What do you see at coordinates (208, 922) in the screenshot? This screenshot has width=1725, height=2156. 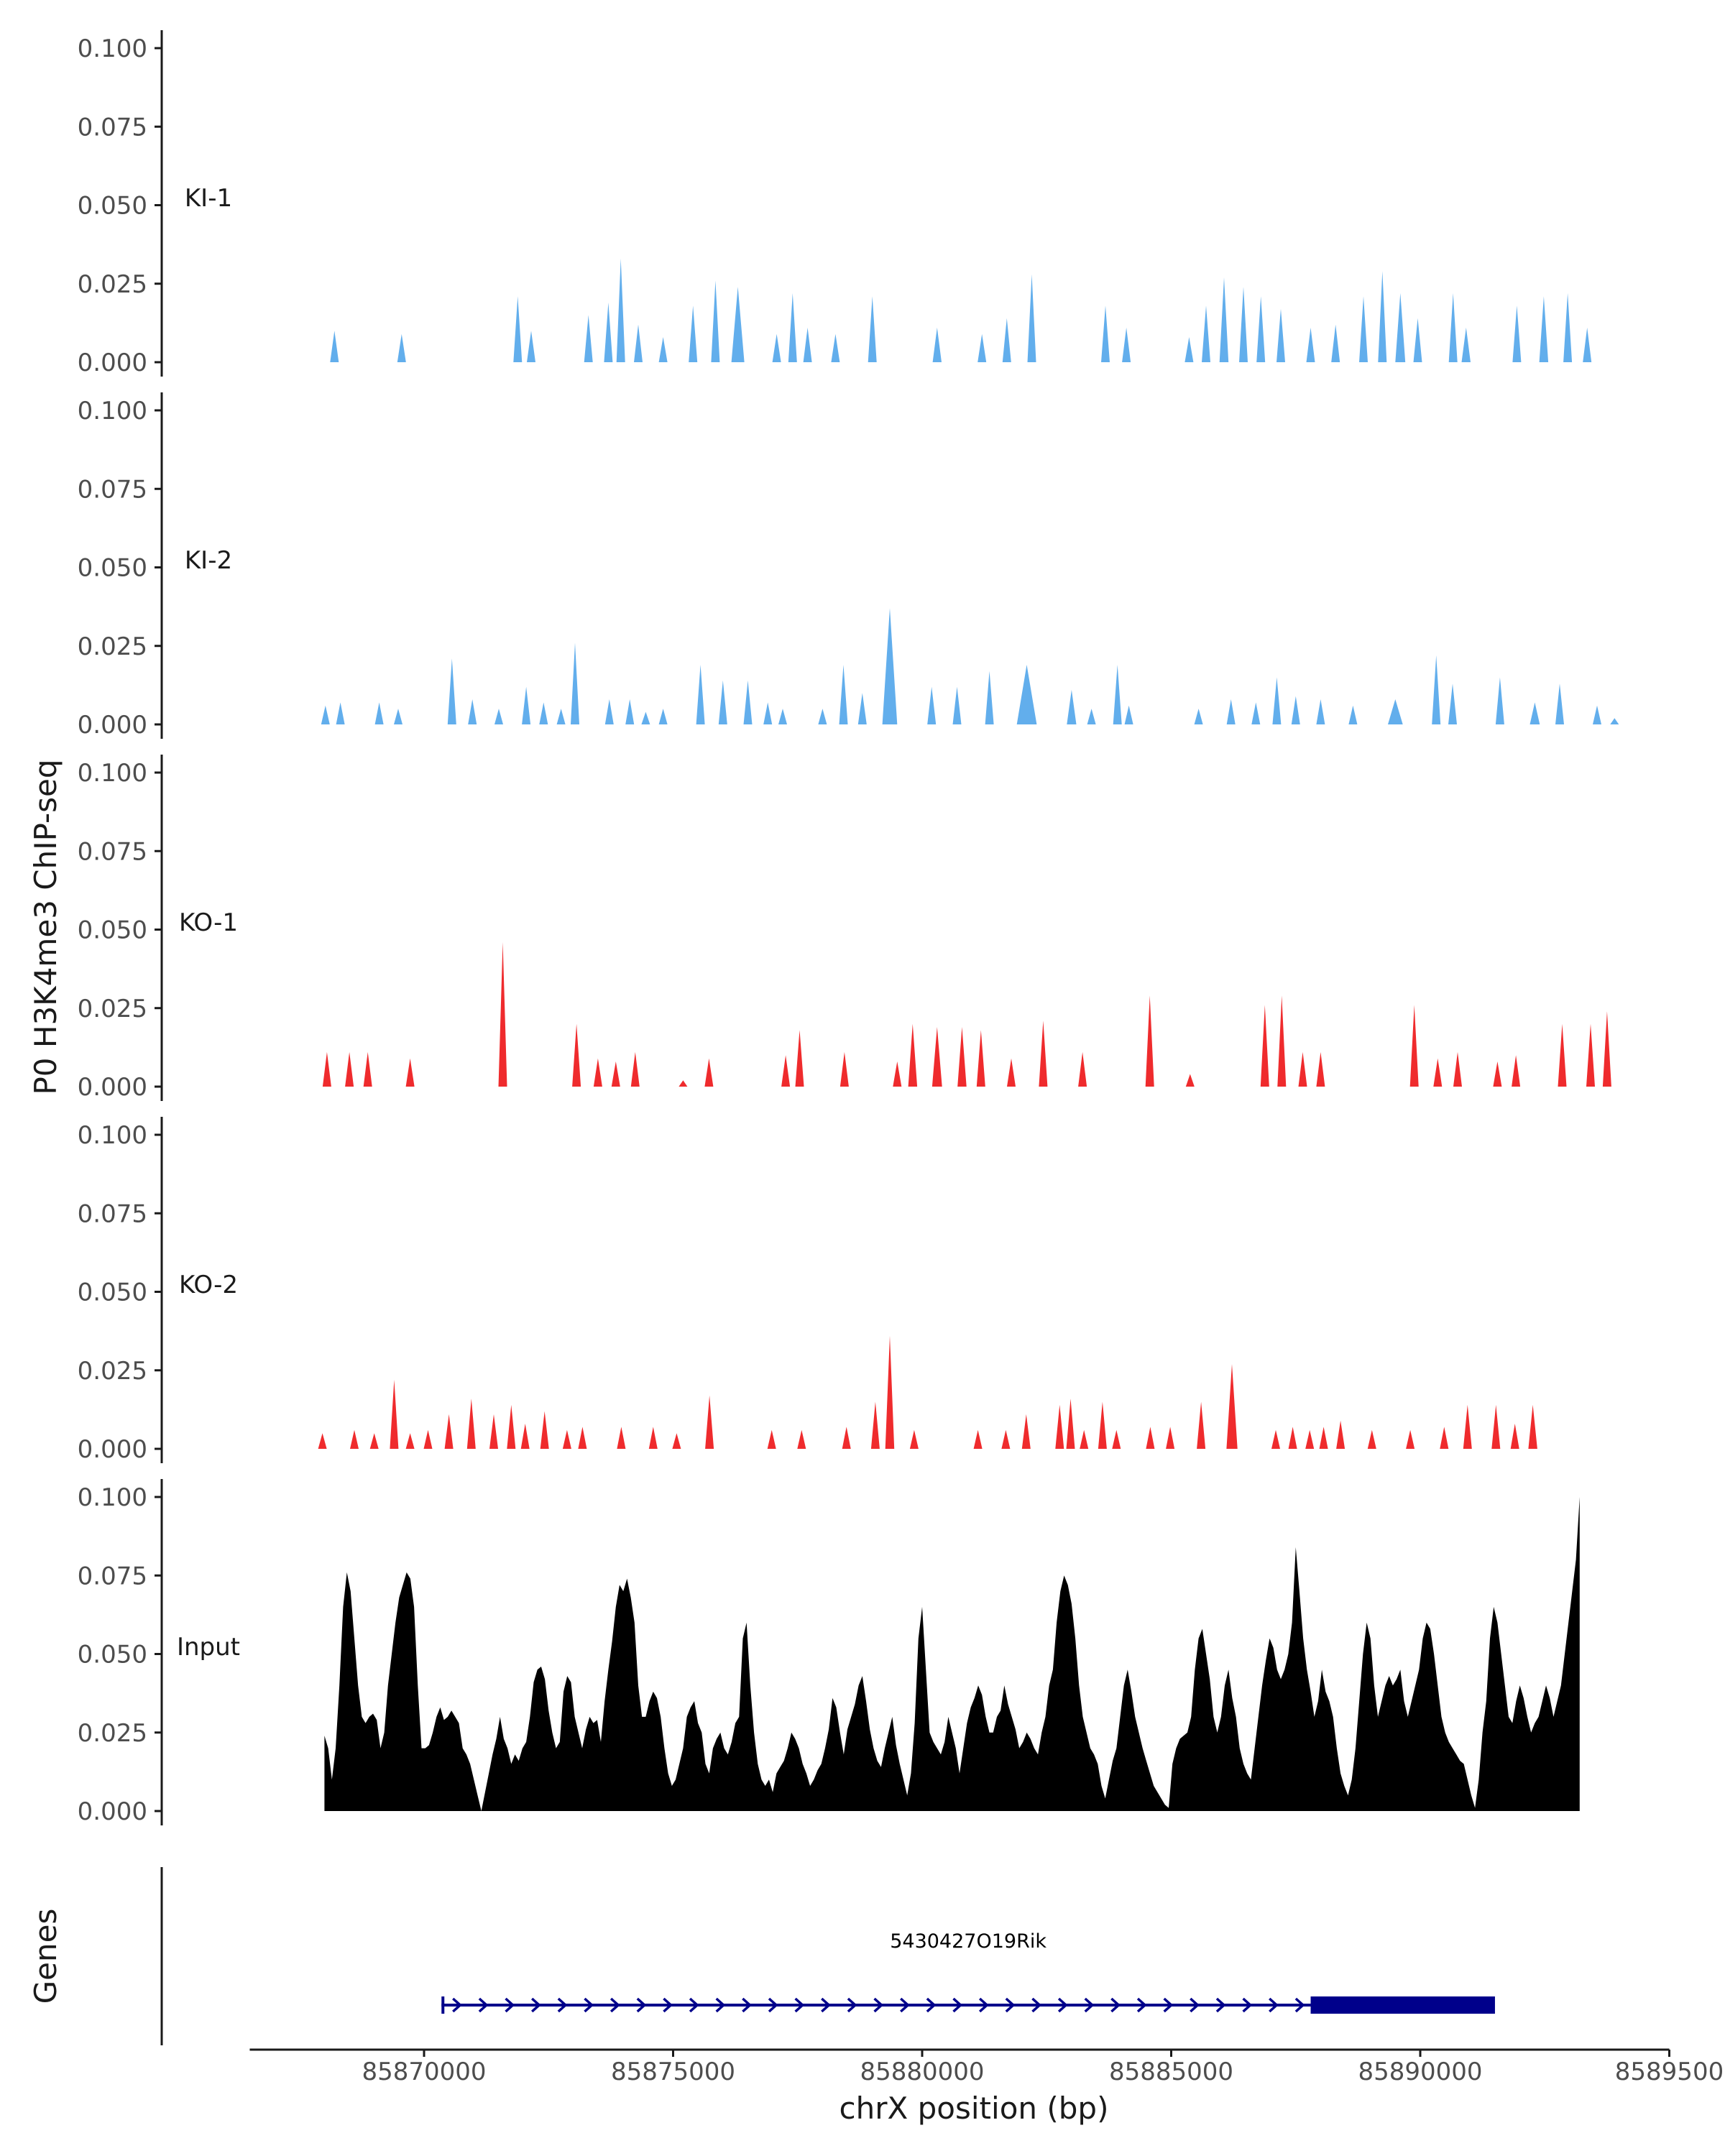 I see `track-label: KO-1` at bounding box center [208, 922].